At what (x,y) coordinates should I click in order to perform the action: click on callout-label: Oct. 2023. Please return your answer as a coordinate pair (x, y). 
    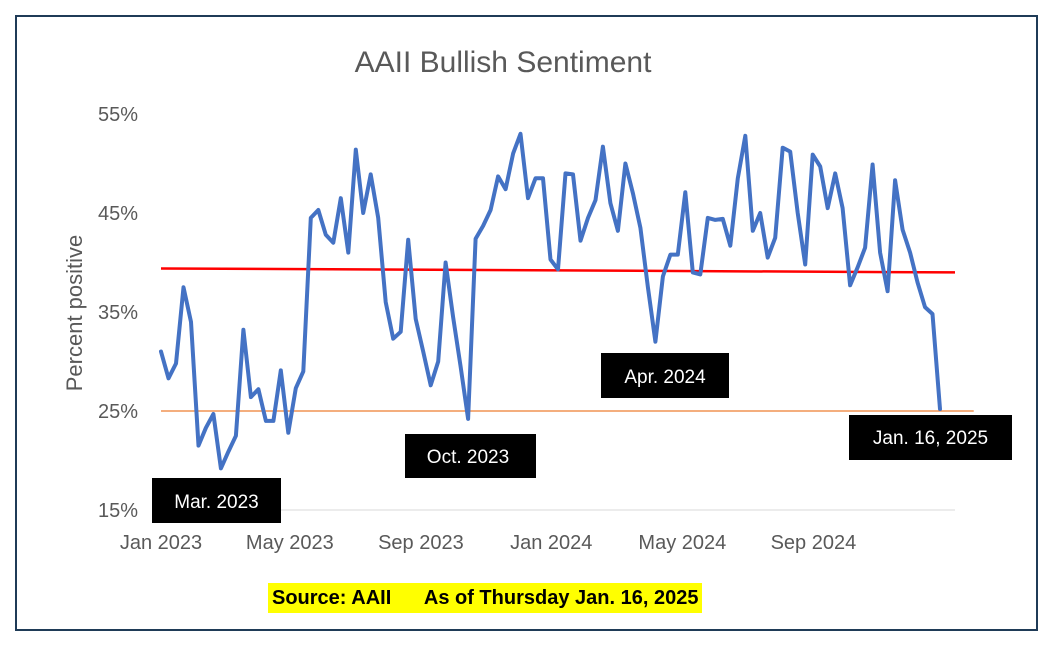
    Looking at the image, I should click on (468, 457).